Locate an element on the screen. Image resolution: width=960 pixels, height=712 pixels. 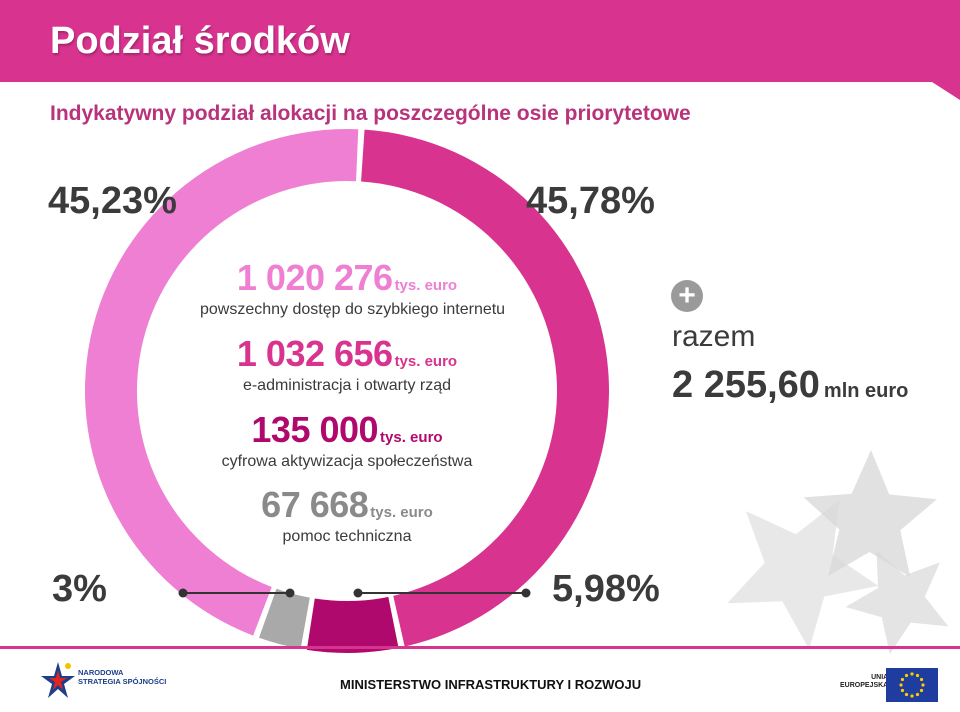
slice-digital-activation is located at coordinates (352, 624).